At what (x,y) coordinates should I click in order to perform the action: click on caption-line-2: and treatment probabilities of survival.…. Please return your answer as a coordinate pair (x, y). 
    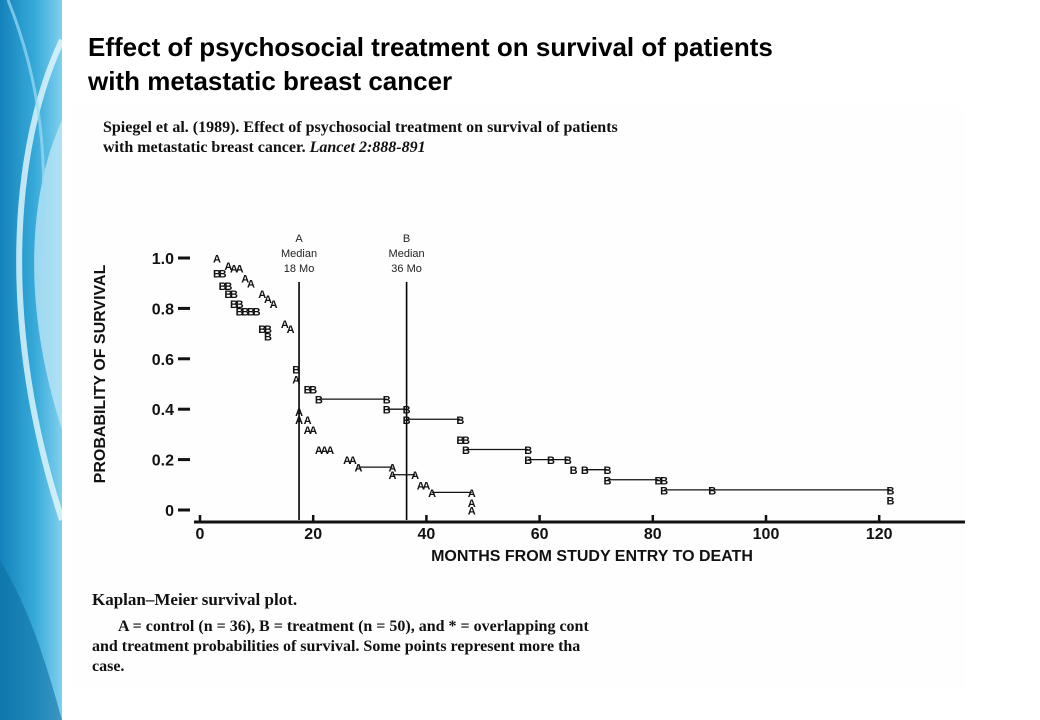
    Looking at the image, I should click on (336, 646).